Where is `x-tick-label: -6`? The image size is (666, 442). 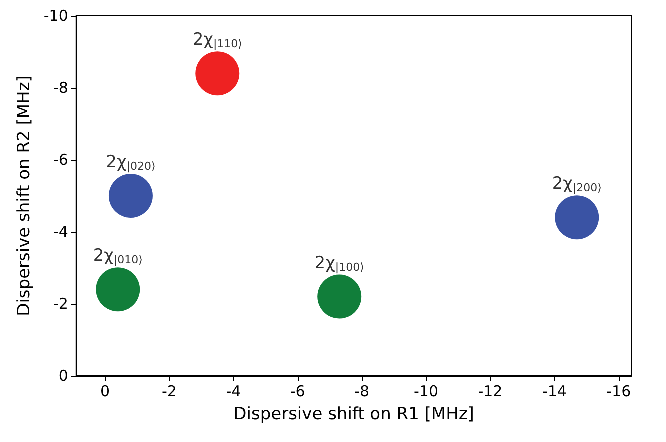 x-tick-label: -6 is located at coordinates (298, 391).